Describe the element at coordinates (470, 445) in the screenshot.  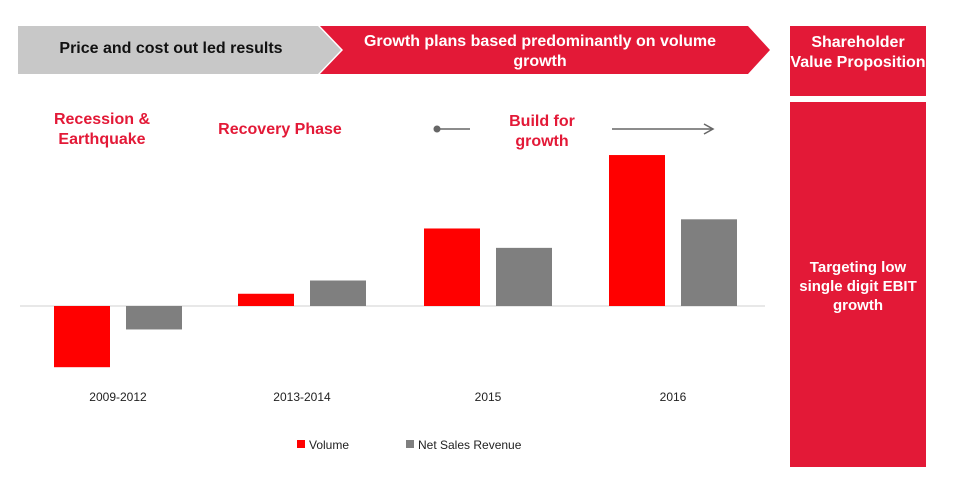
I see `legend-label-1: Net Sales Revenue` at that location.